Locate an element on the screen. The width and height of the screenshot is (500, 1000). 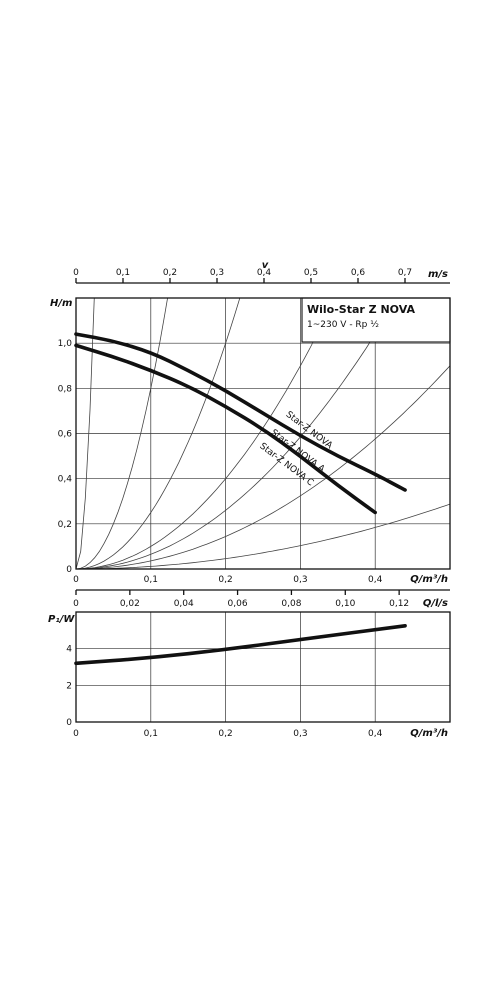
velocity-tick-label: 0,5 is located at coordinates (311, 273).